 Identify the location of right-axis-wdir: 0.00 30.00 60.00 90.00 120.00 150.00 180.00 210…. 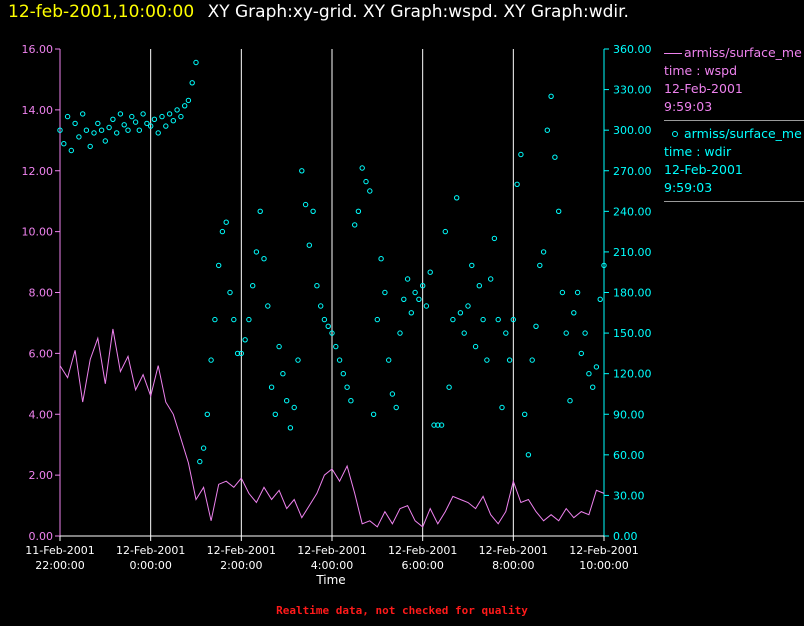
(627, 293).